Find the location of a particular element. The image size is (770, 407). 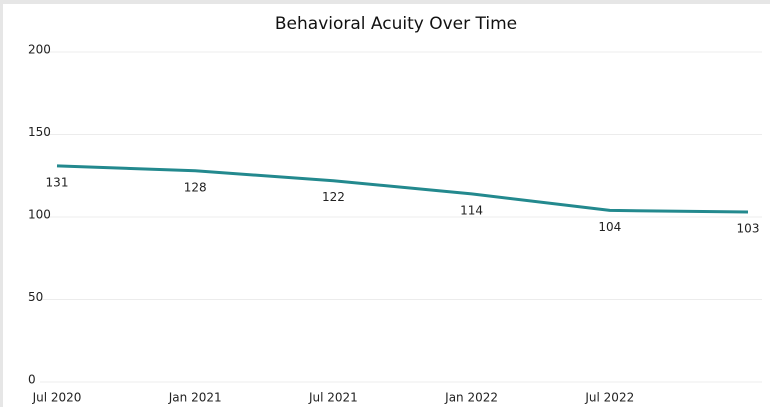

chart-title: Behavioral Acuity Over Time is located at coordinates (396, 24).